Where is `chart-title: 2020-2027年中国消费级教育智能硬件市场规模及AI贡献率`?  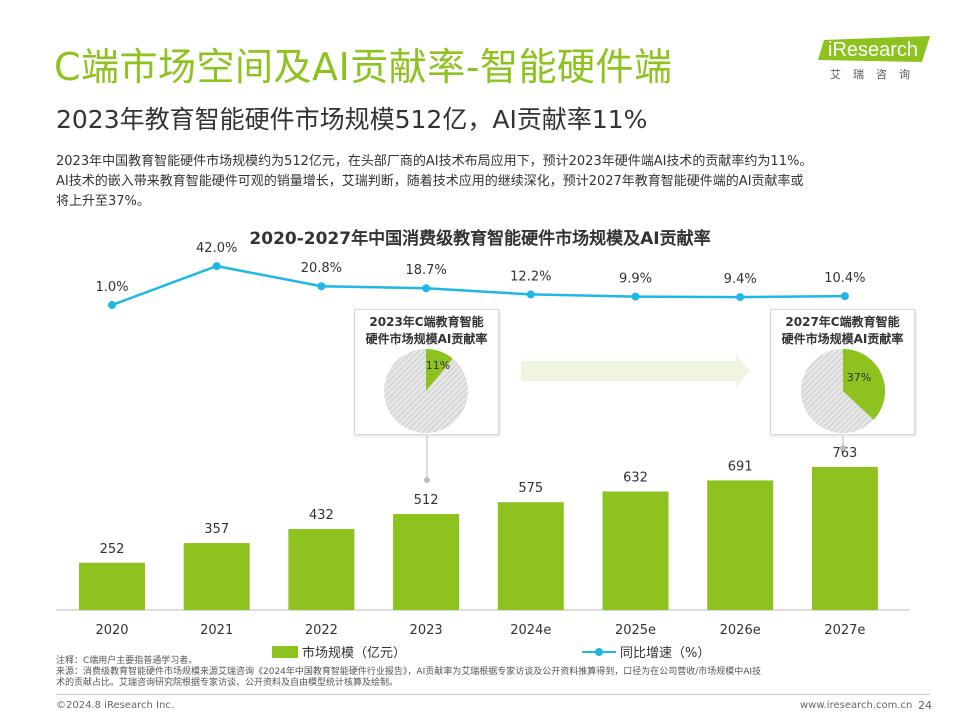
chart-title: 2020-2027年中国消费级教育智能硬件市场规模及AI贡献率 is located at coordinates (480, 239).